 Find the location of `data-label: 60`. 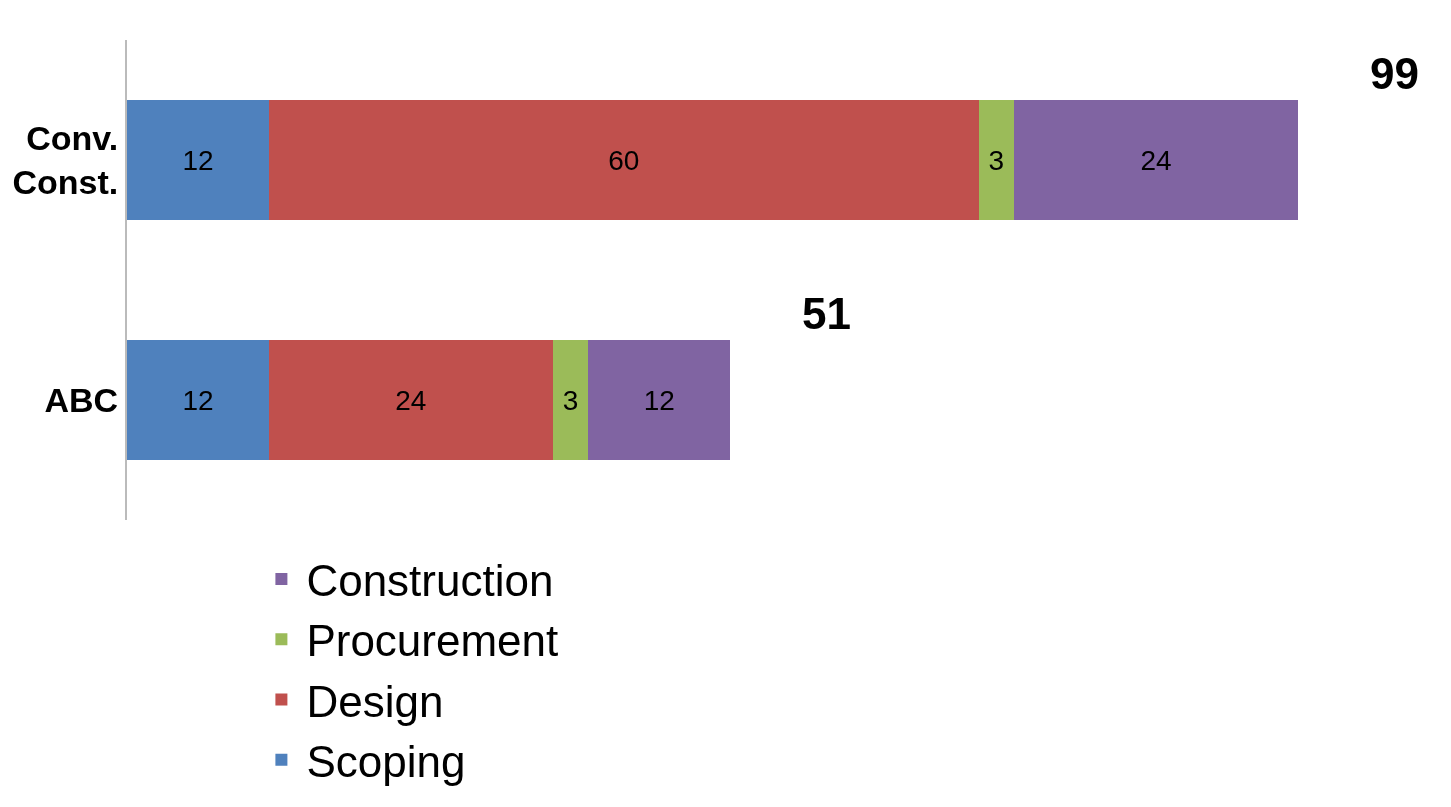

data-label: 60 is located at coordinates (624, 160).